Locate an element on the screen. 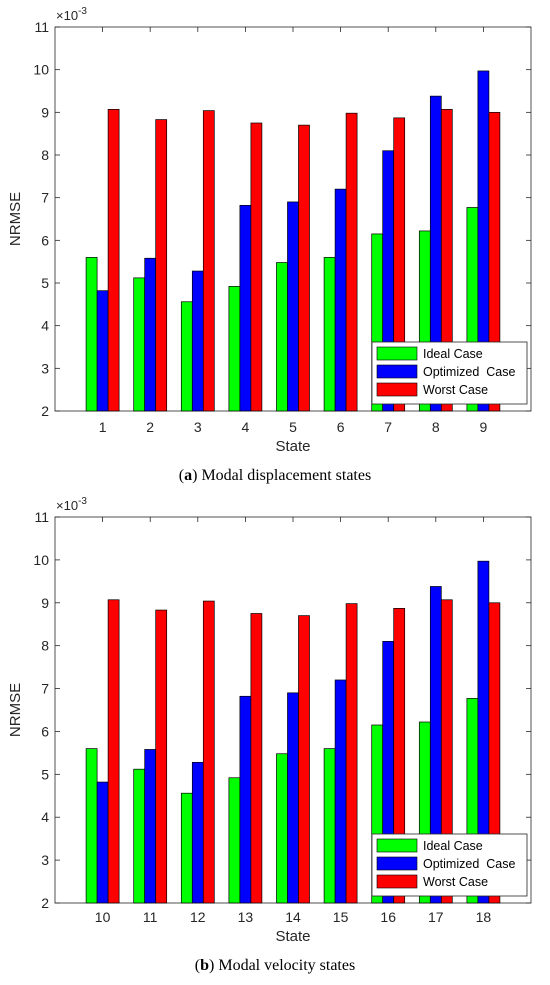 This screenshot has height=985, width=550. legend-label: Worst Case is located at coordinates (455, 882).